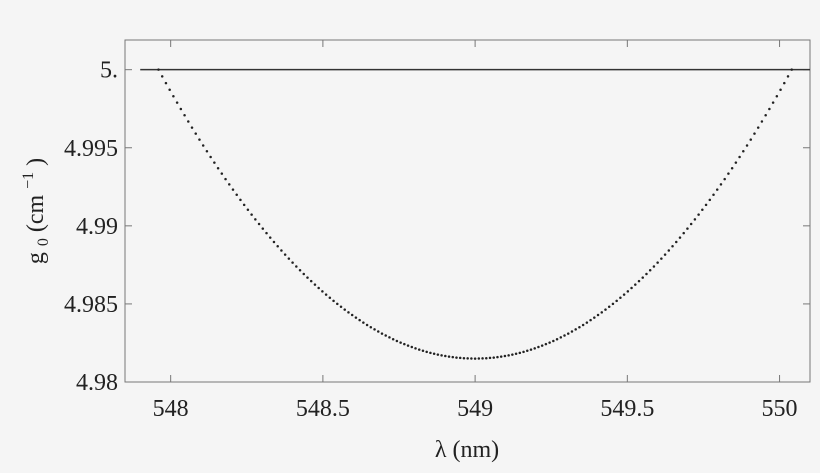 This screenshot has height=473, width=820. Describe the element at coordinates (780, 409) in the screenshot. I see `x-tick-label: 550` at that location.